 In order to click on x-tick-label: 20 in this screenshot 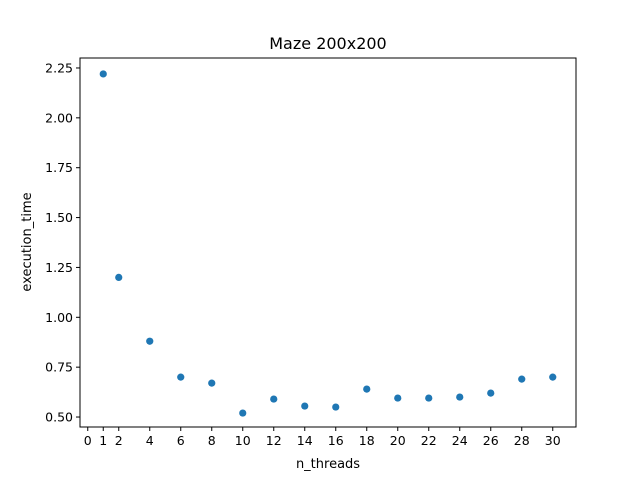, I will do `click(398, 440)`.